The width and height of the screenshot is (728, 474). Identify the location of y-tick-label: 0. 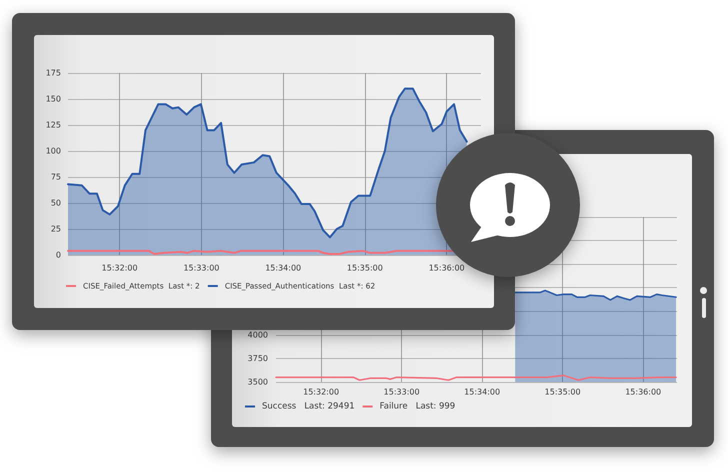
(58, 255).